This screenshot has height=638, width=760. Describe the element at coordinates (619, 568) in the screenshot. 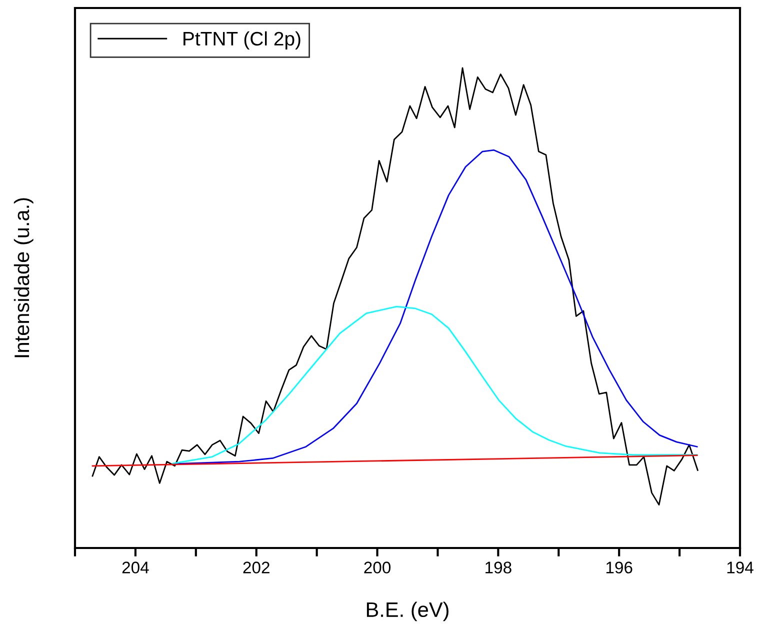

I see `x-tick-label: 196` at that location.